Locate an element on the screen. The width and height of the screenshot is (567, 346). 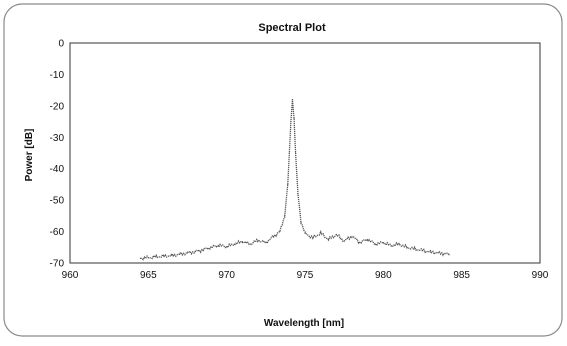
x-tick-label: 990 is located at coordinates (540, 275).